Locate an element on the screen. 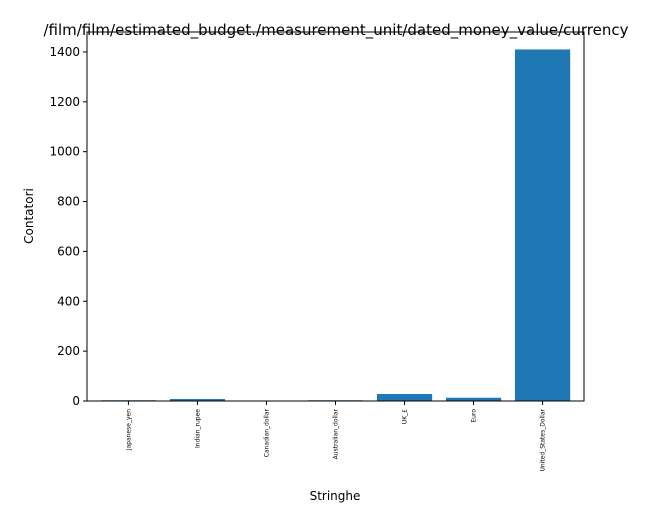 This screenshot has height=513, width=668. x-tick-label: Canadian_dollar is located at coordinates (266, 432).